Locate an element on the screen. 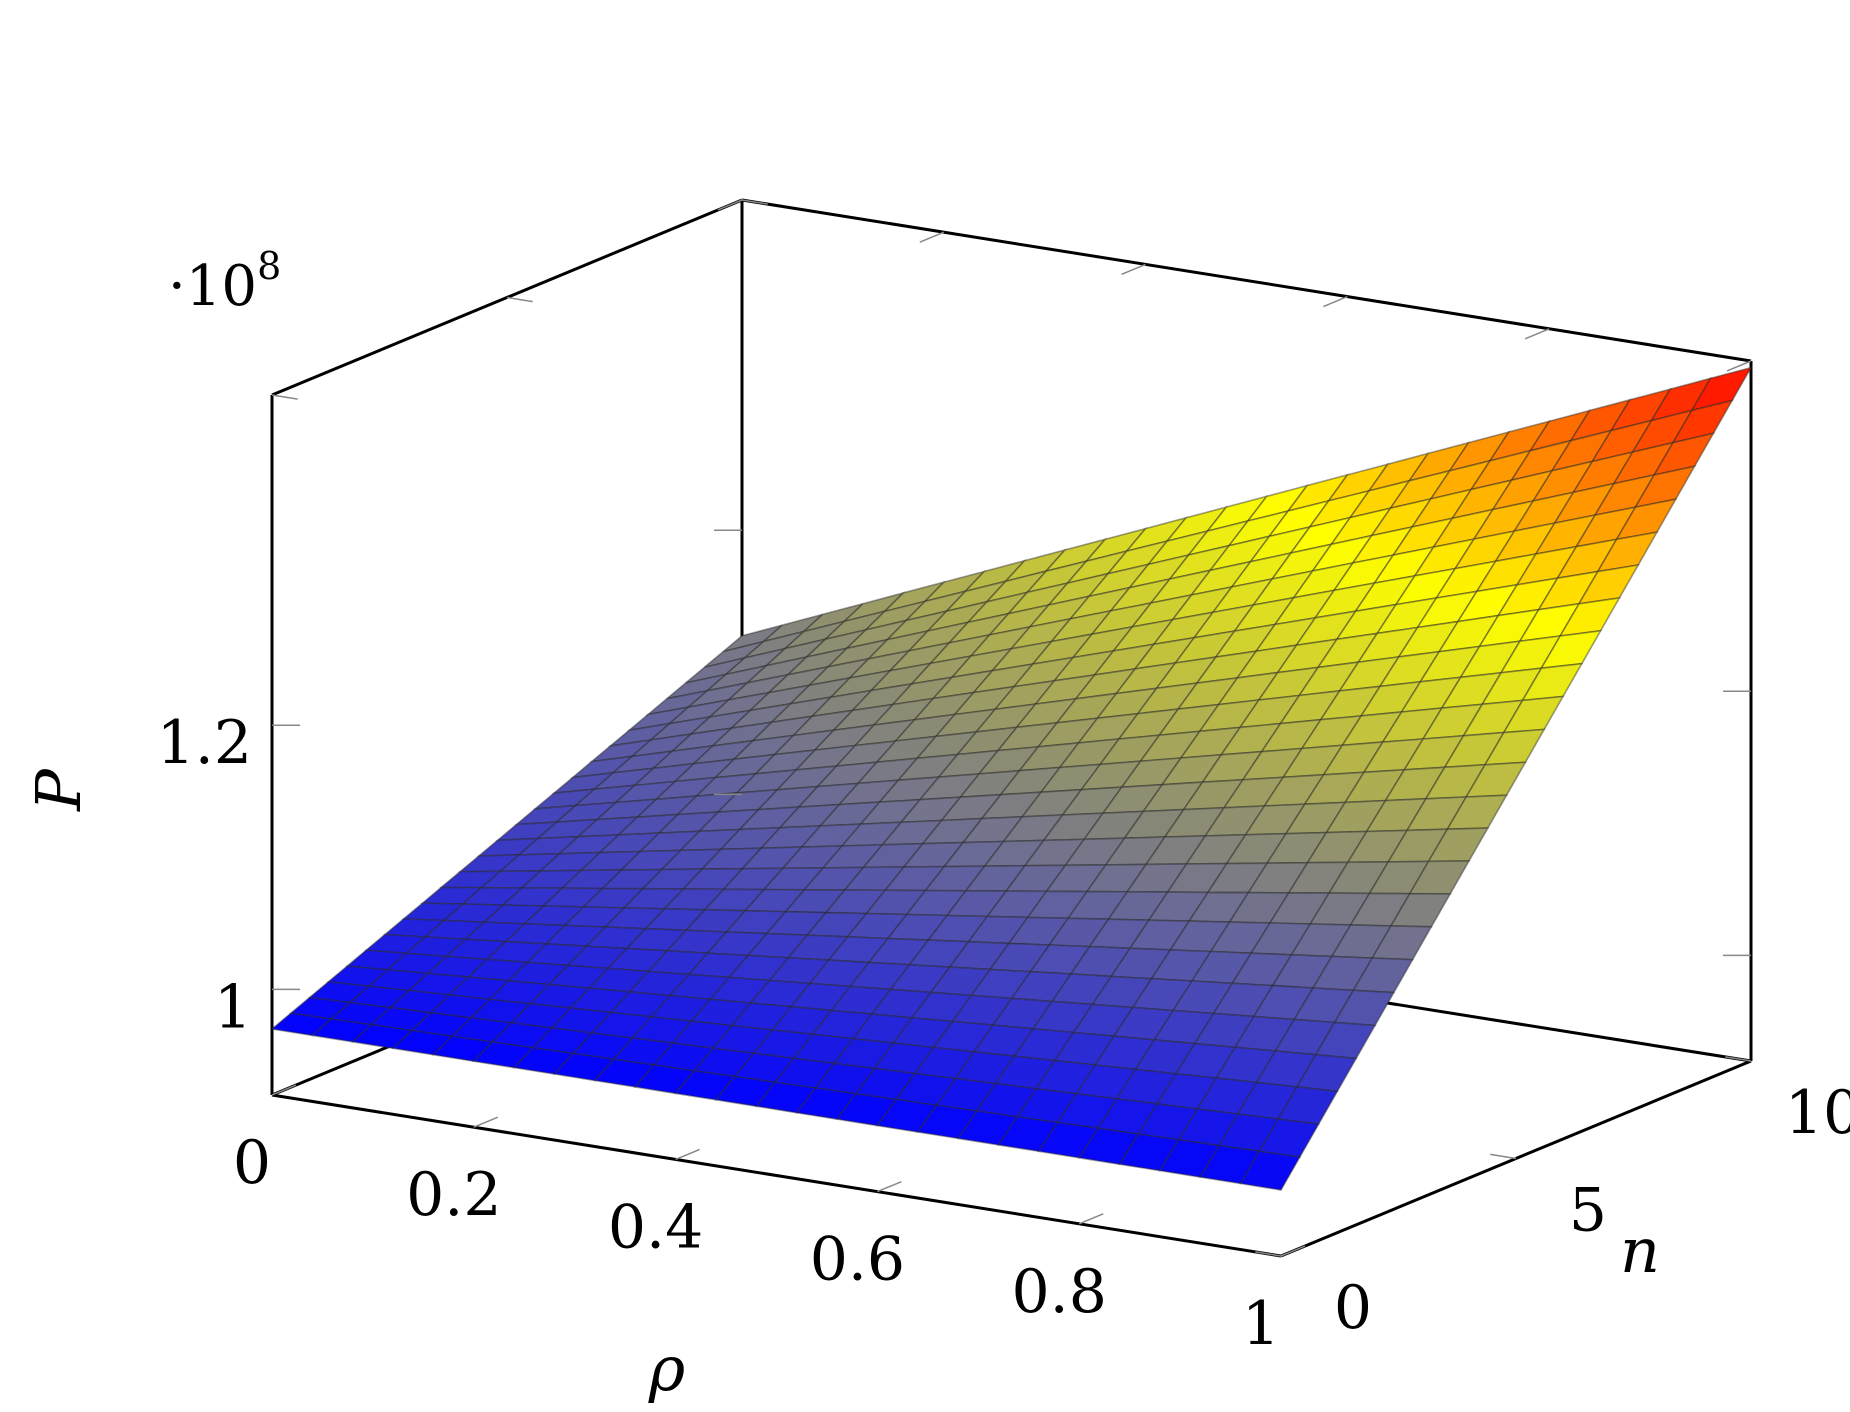  z-axis-label: P is located at coordinates (58, 790).